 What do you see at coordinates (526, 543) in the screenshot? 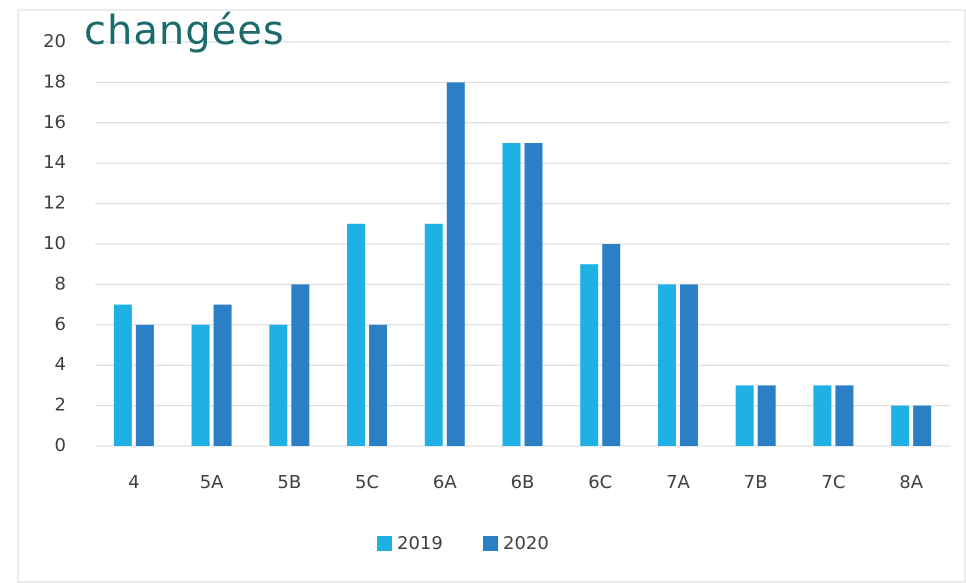
I see `legend-label: 2020` at bounding box center [526, 543].